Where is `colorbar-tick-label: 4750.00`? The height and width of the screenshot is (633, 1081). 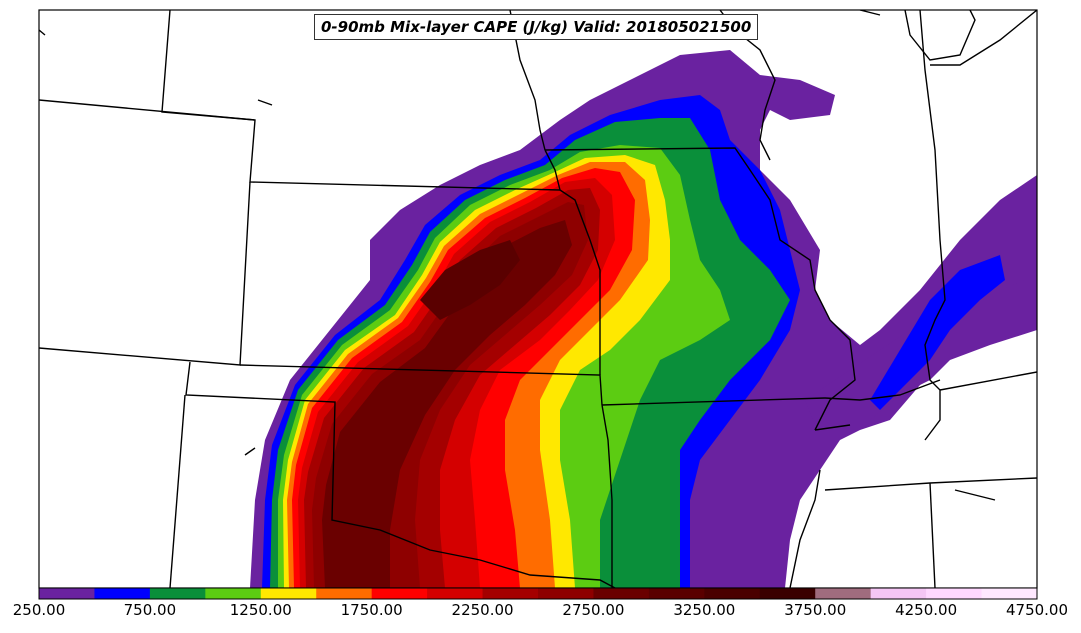 colorbar-tick-label: 4750.00 is located at coordinates (1037, 610).